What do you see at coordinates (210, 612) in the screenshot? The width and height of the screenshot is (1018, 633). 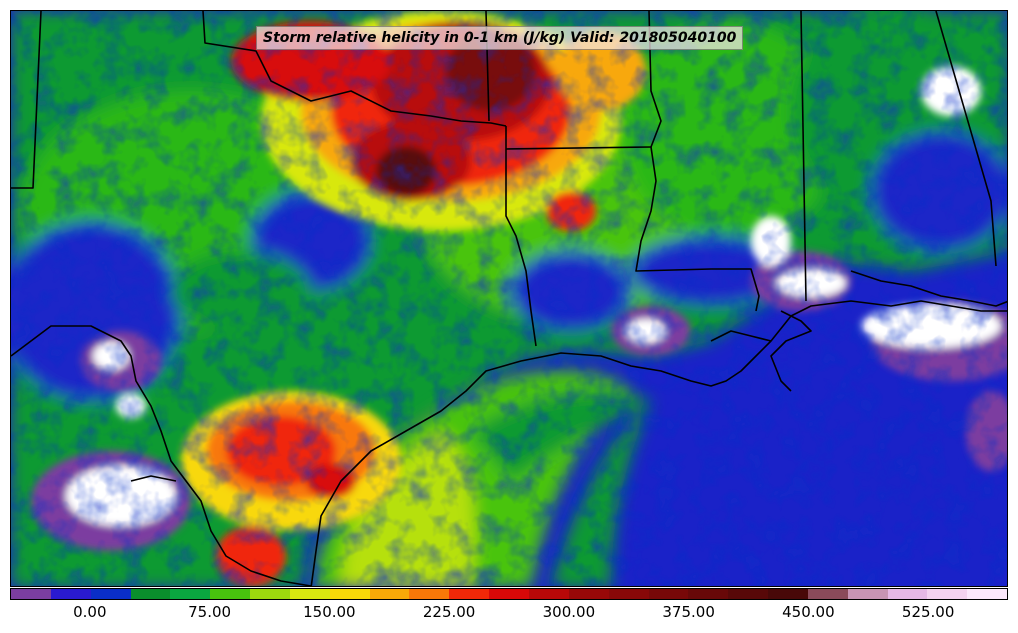 I see `colorbar-tick-label: 75.00` at bounding box center [210, 612].